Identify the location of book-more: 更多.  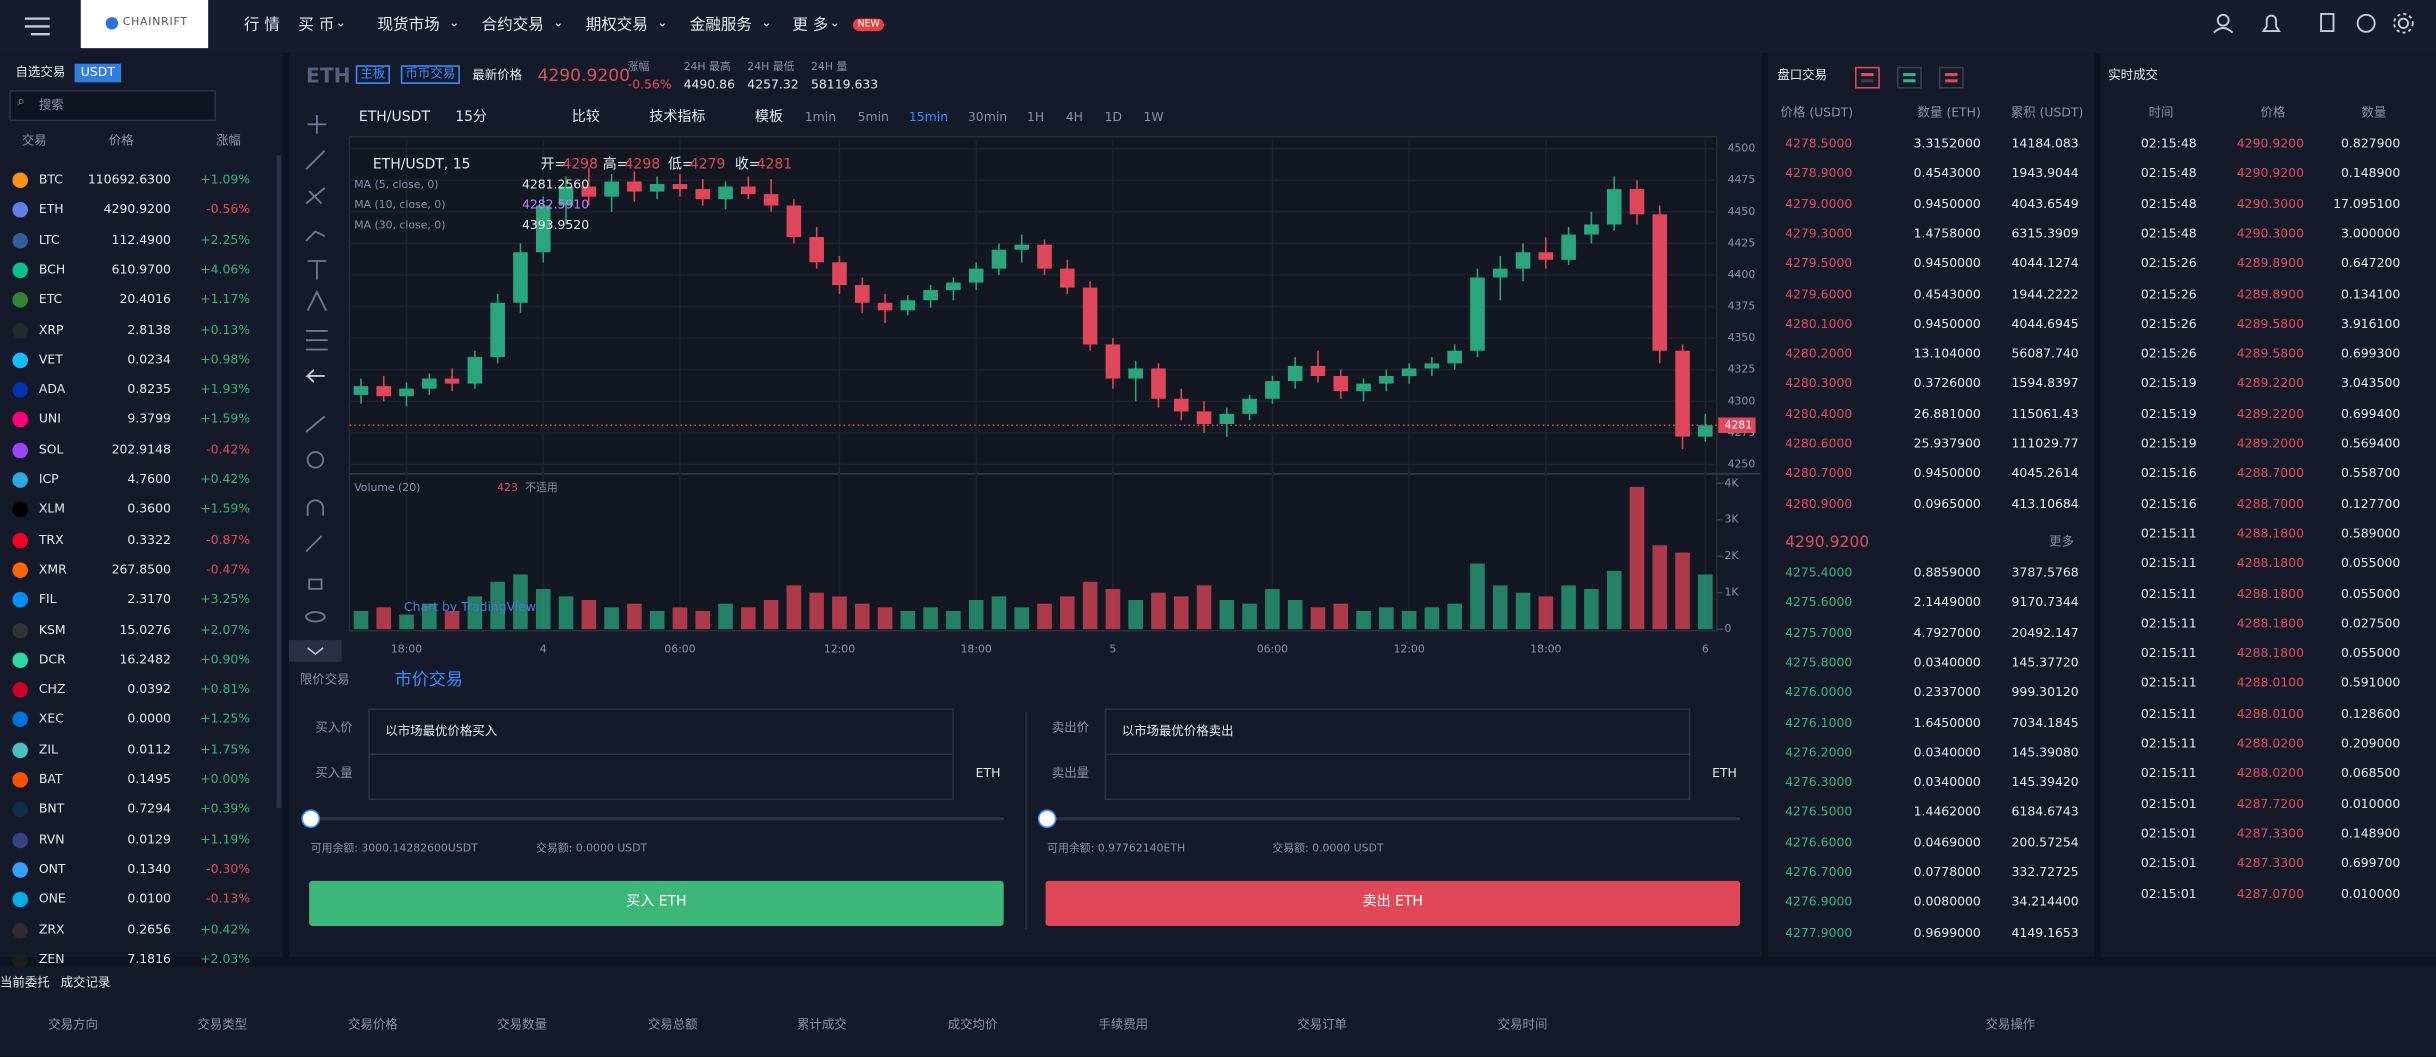
(2062, 541).